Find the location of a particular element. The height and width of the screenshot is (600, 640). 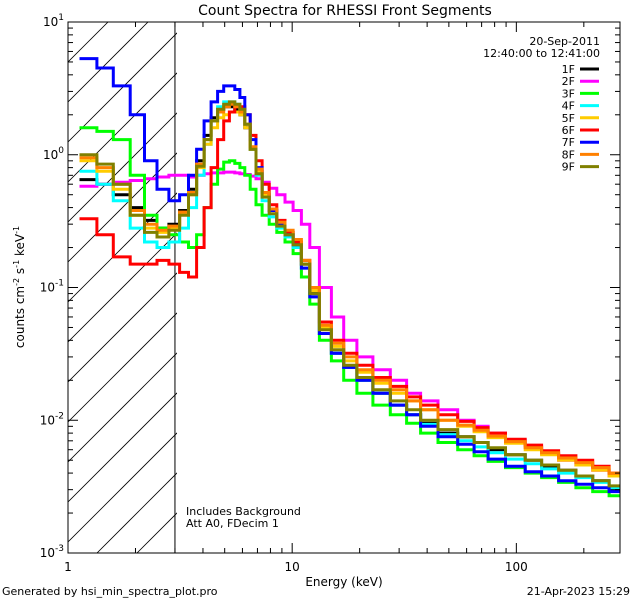

y-tick-label: 10⁻² is located at coordinates (52, 419).